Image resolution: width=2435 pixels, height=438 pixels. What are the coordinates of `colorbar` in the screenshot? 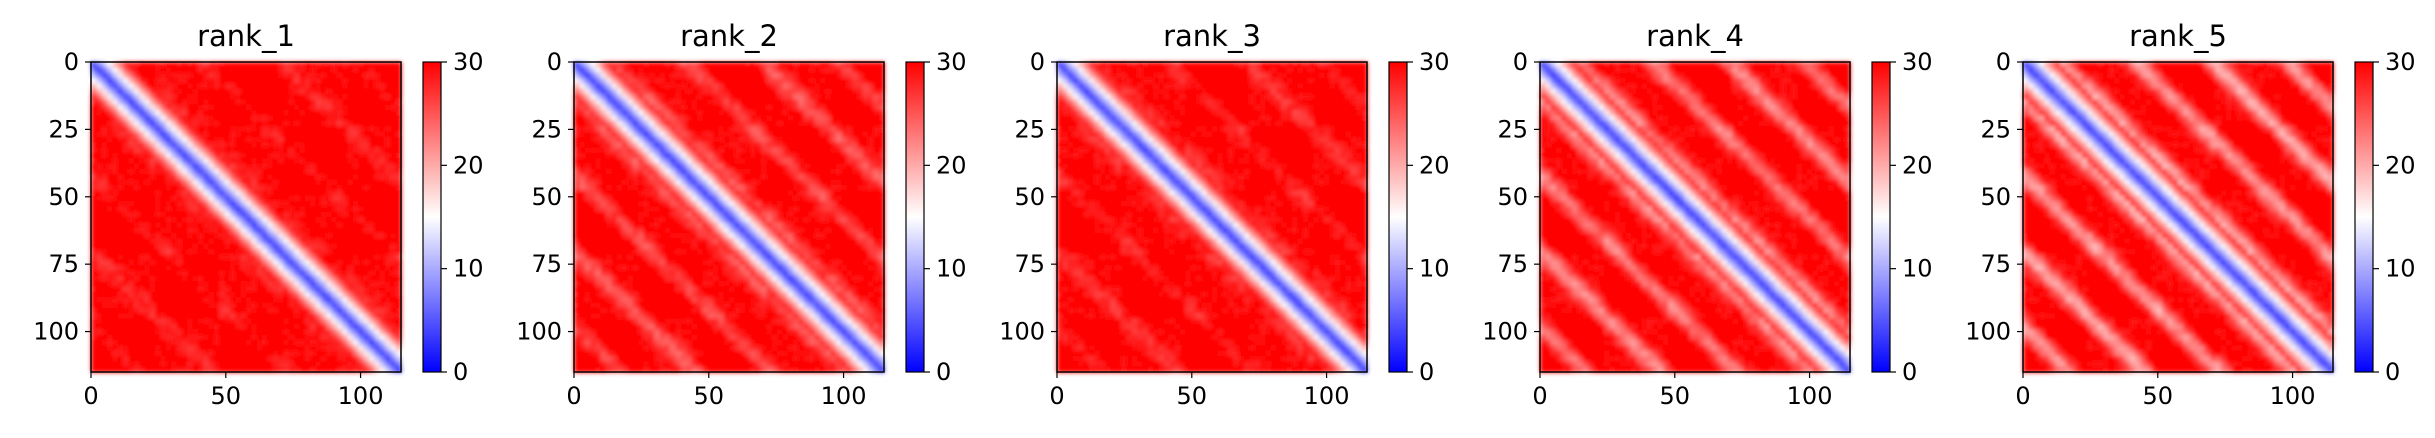 It's located at (432, 217).